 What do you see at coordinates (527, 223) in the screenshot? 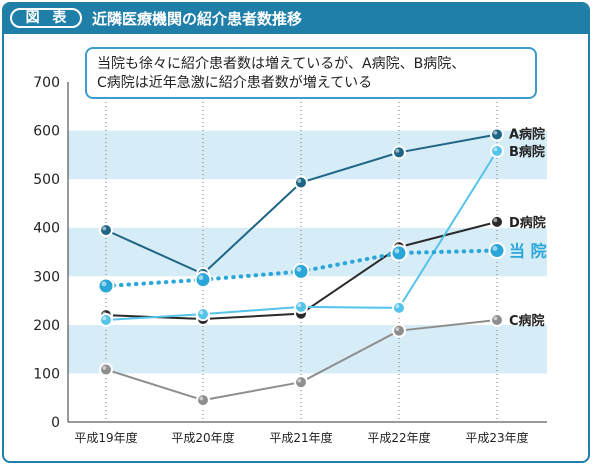
I see `series-label: D病院` at bounding box center [527, 223].